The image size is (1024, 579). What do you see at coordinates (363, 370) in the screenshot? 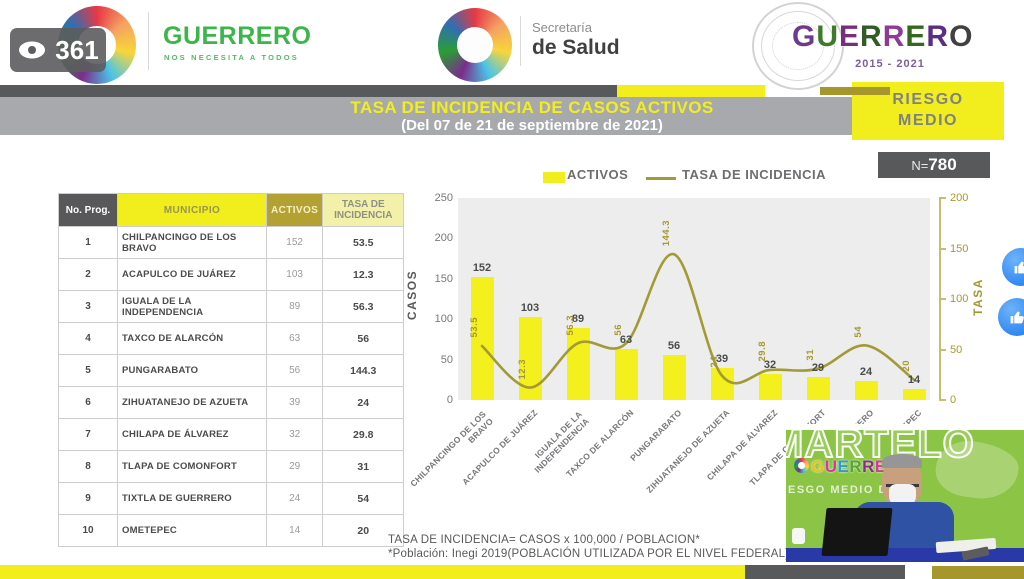
I see `table-cell: 144.3` at bounding box center [363, 370].